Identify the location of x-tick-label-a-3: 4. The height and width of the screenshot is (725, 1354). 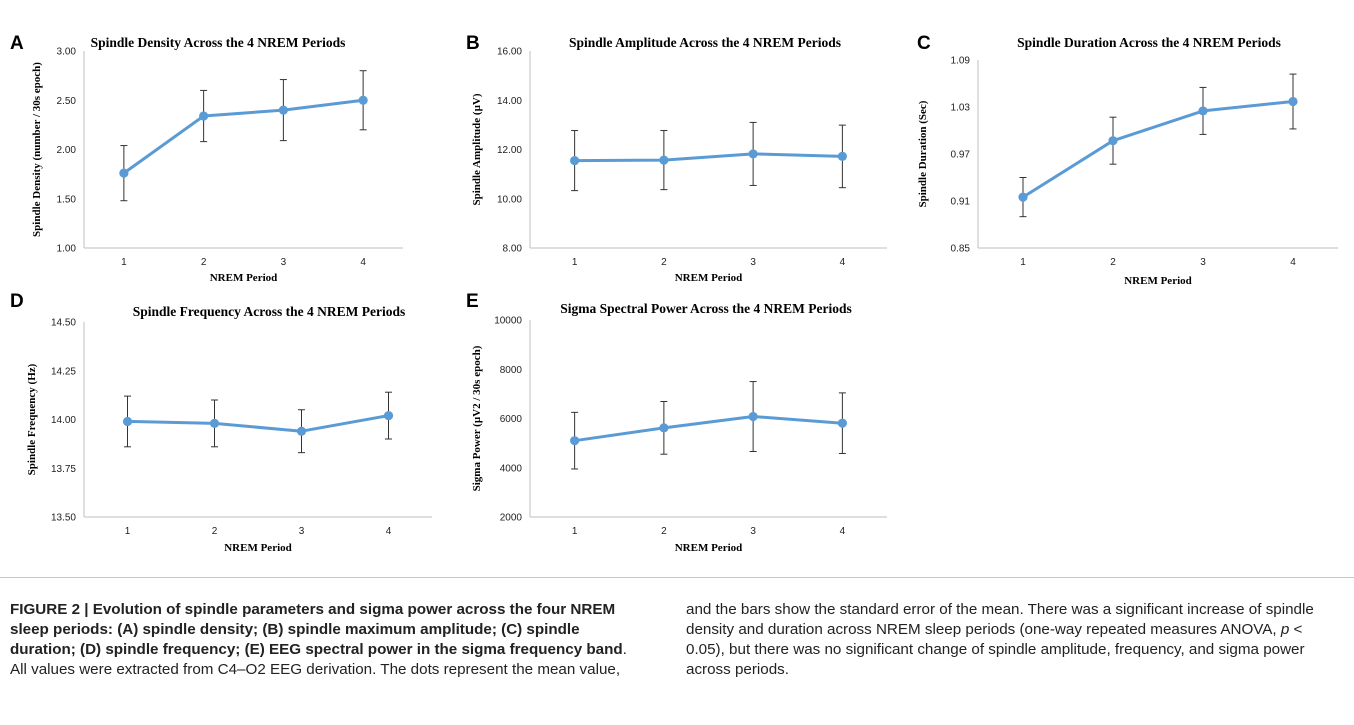
(363, 262).